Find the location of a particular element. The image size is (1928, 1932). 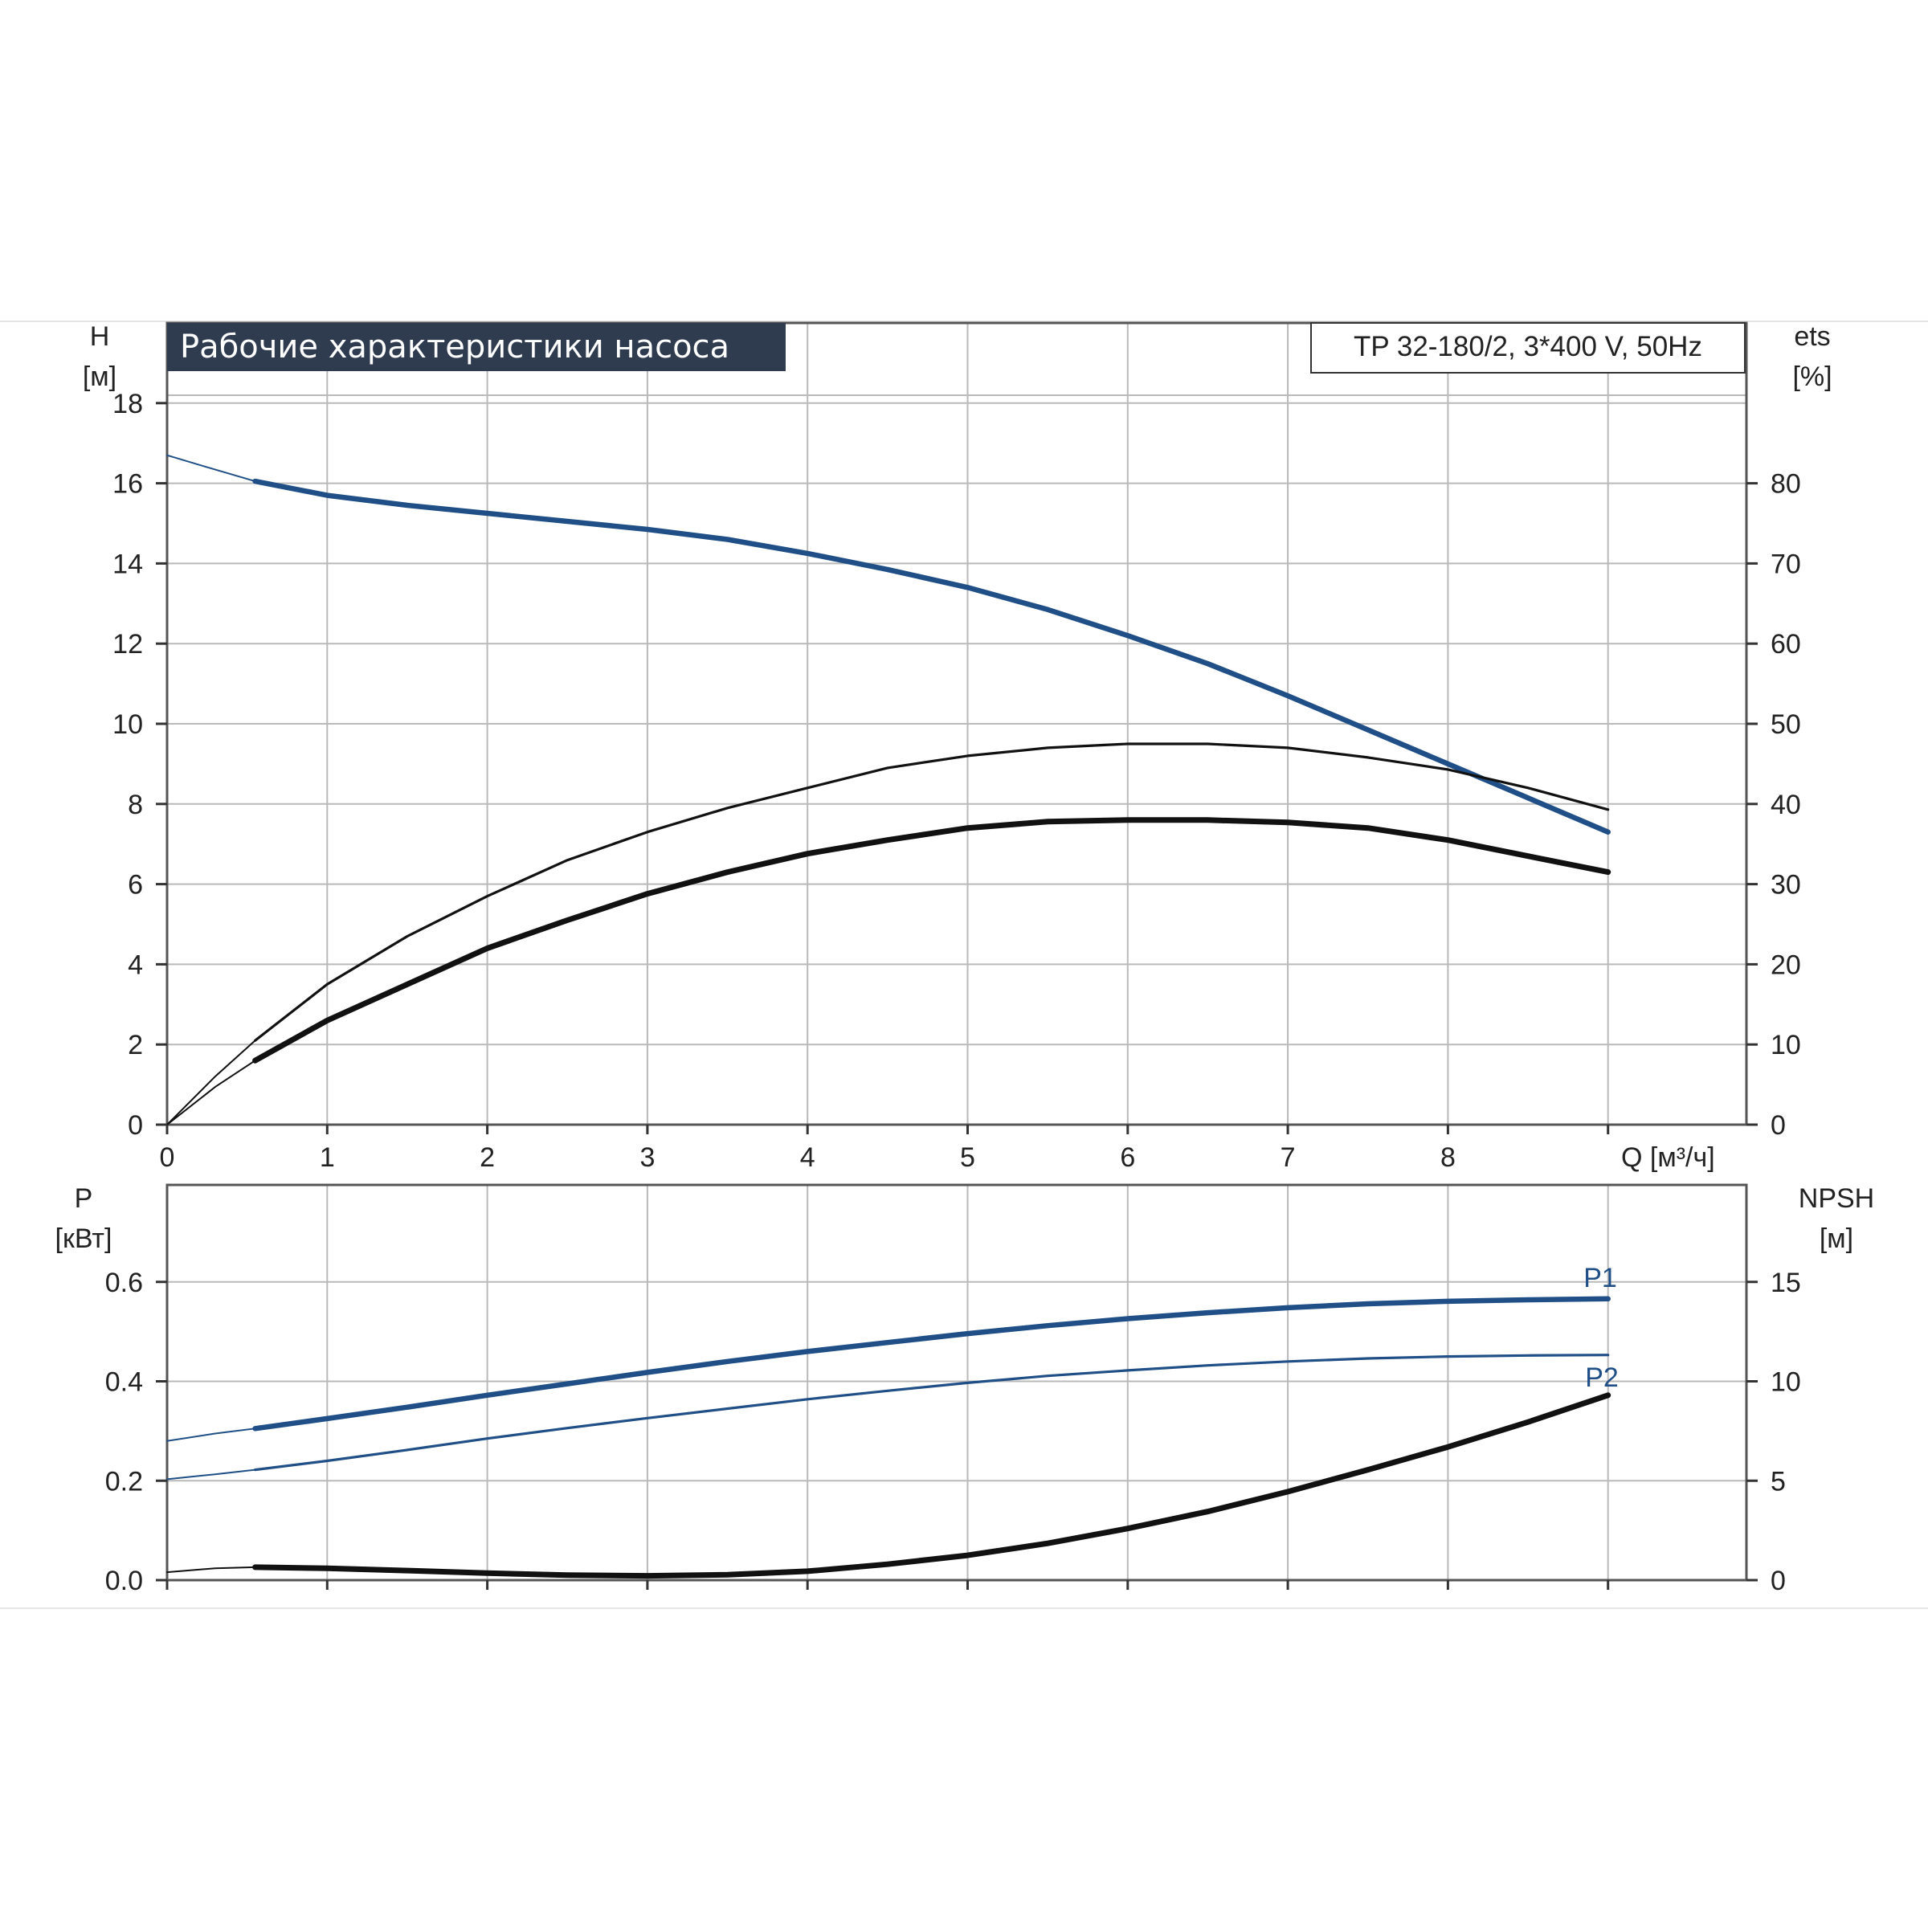

top-right-axis-unit: [%] is located at coordinates (1812, 376).